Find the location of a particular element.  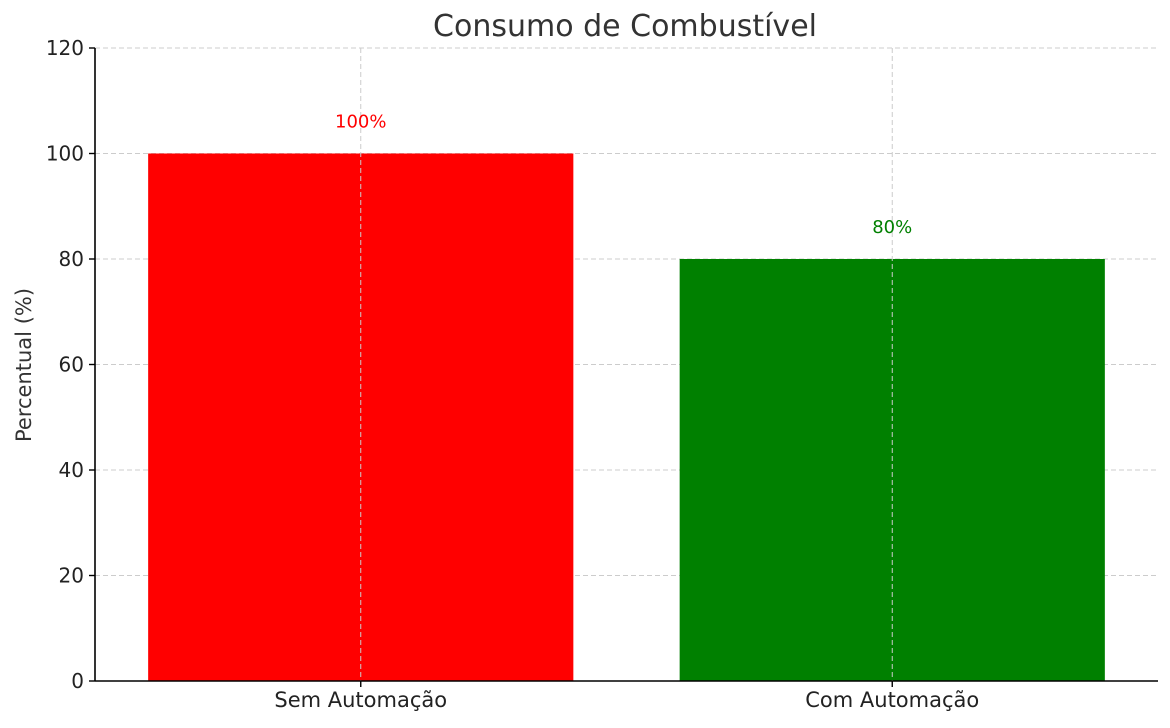

chart-title: Consumo de Combustível is located at coordinates (625, 26).